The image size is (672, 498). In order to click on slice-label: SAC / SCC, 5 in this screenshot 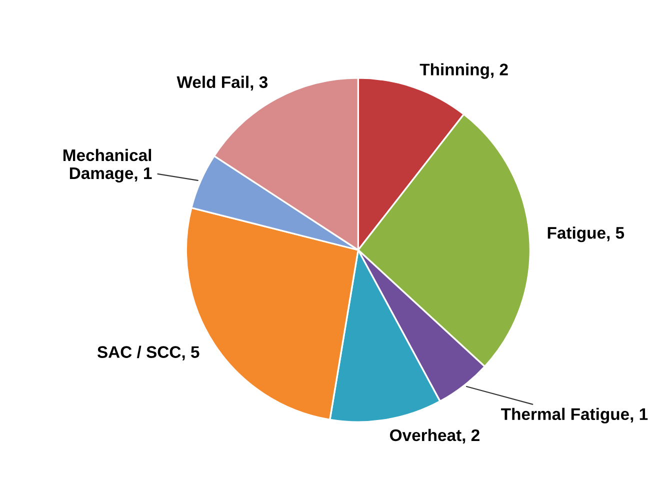, I will do `click(148, 353)`.